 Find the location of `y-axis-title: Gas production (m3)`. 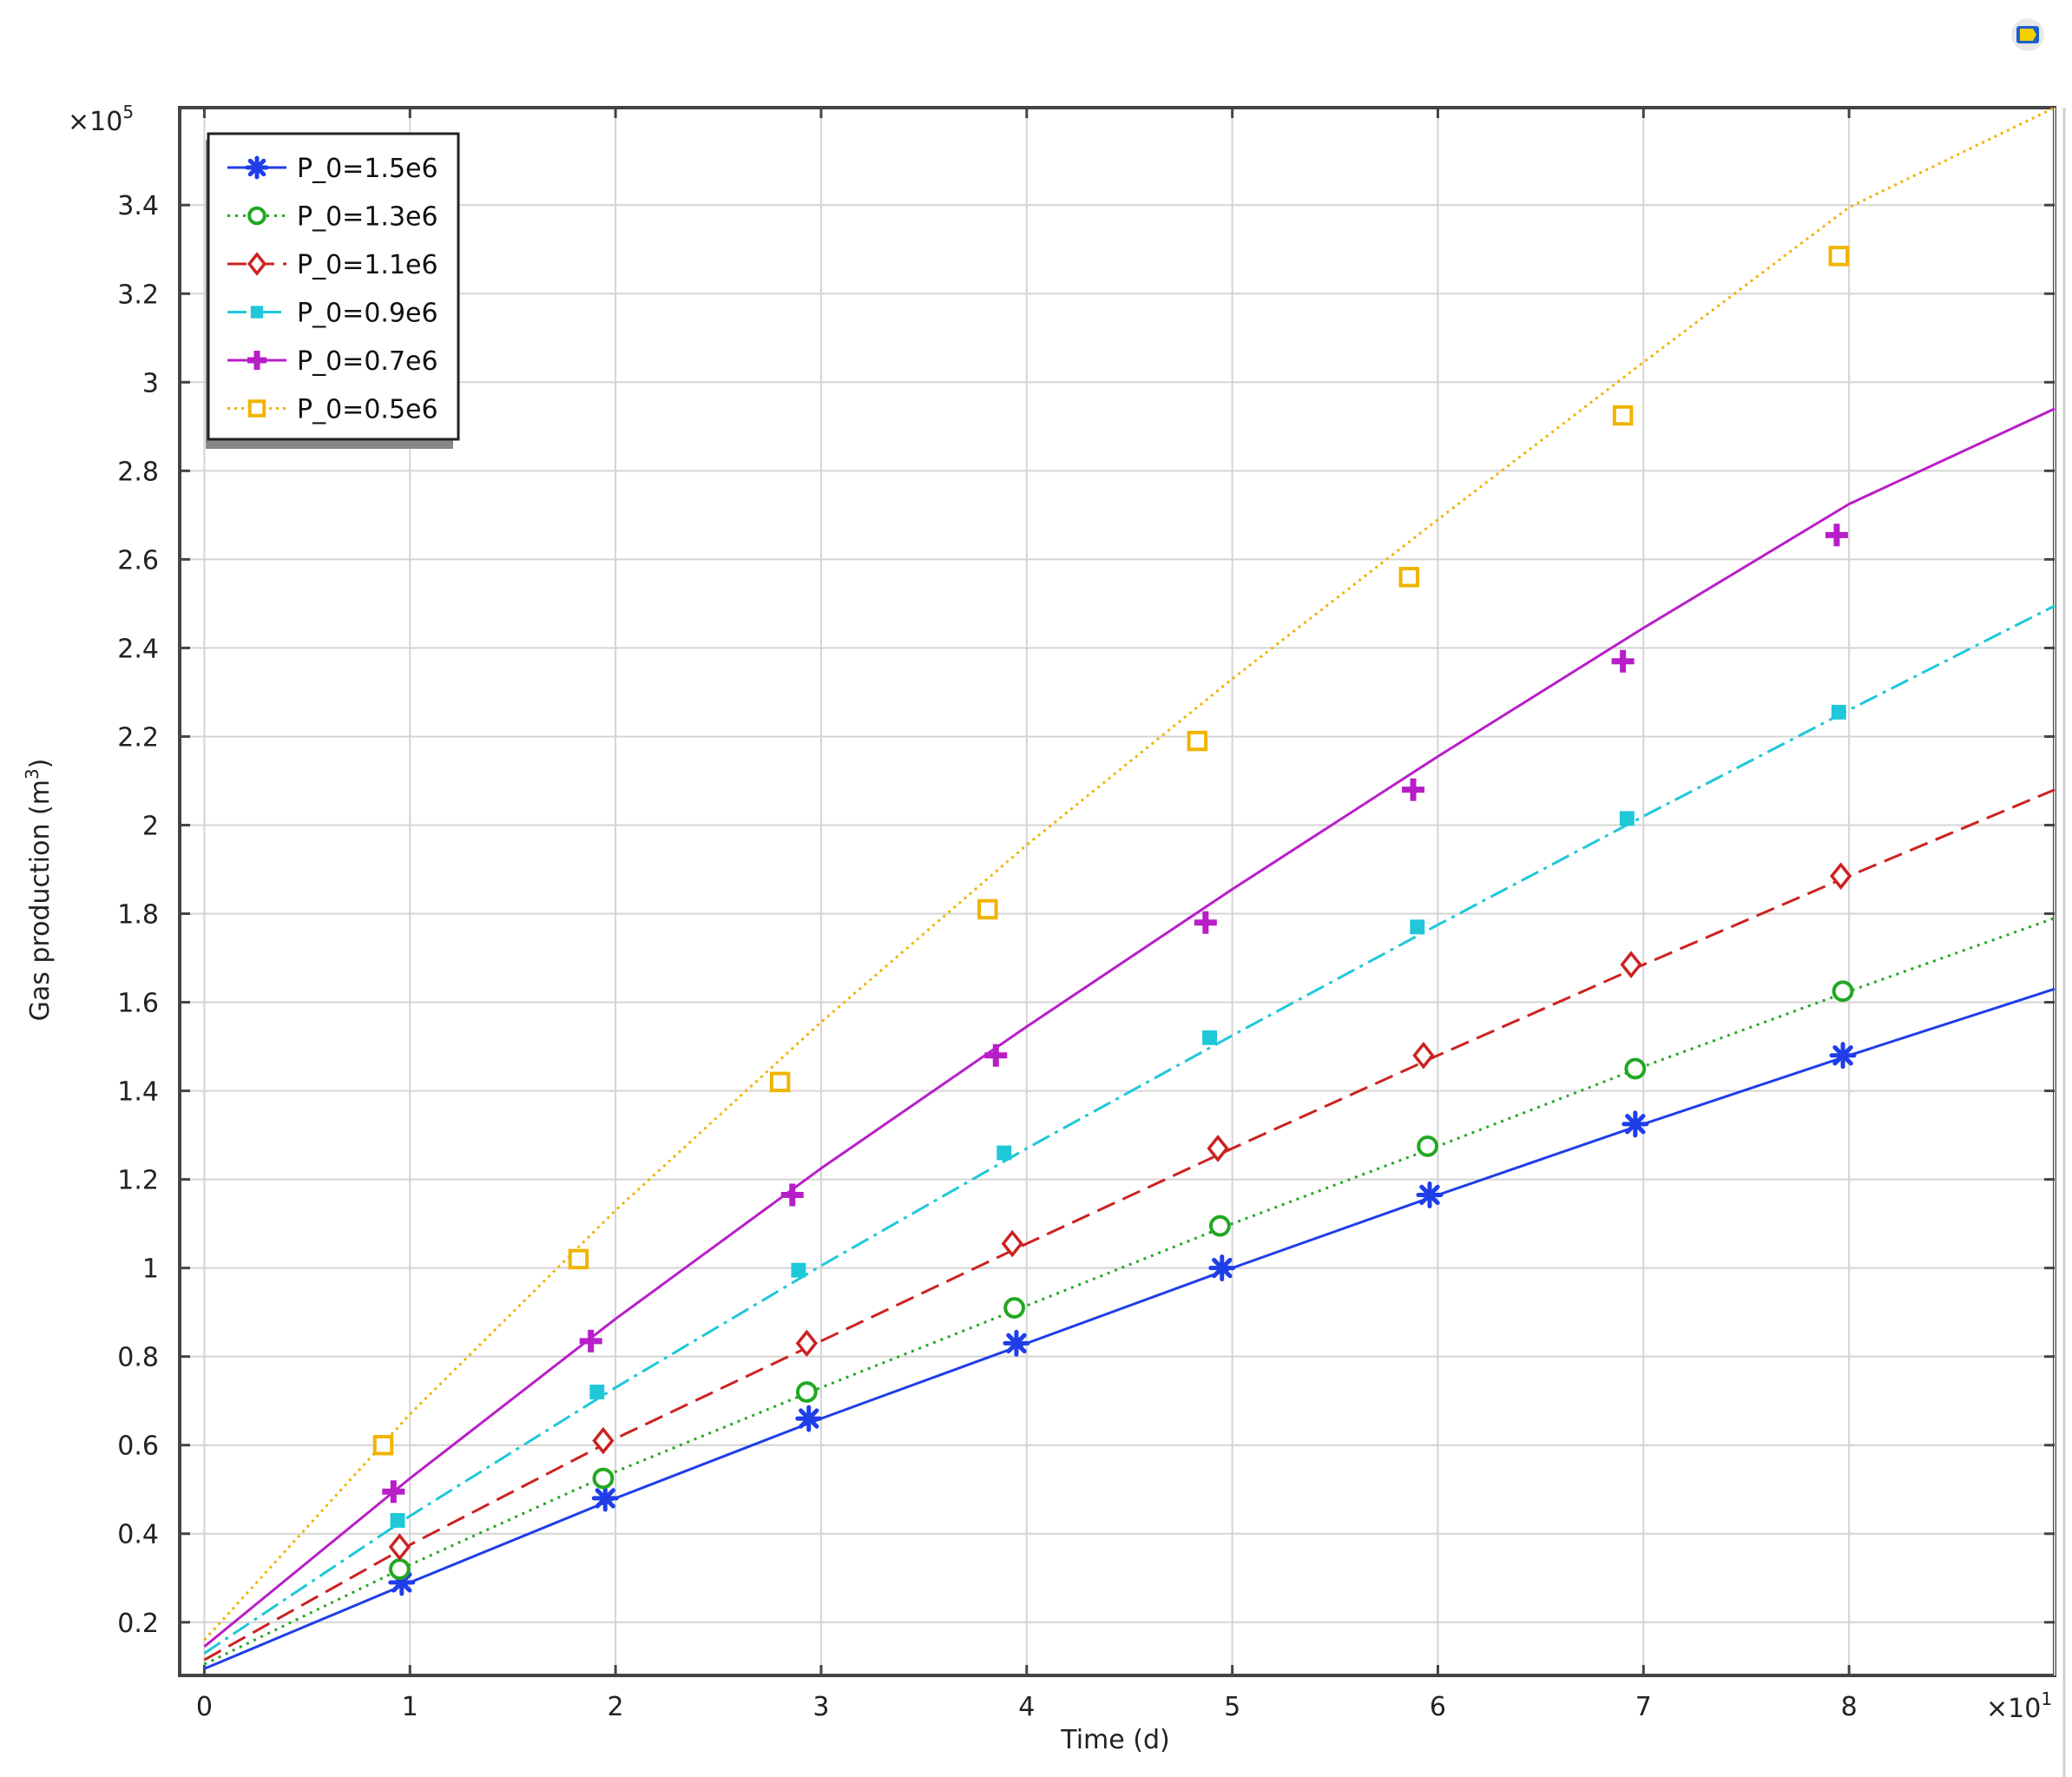

y-axis-title: Gas production (m3) is located at coordinates (39, 890).